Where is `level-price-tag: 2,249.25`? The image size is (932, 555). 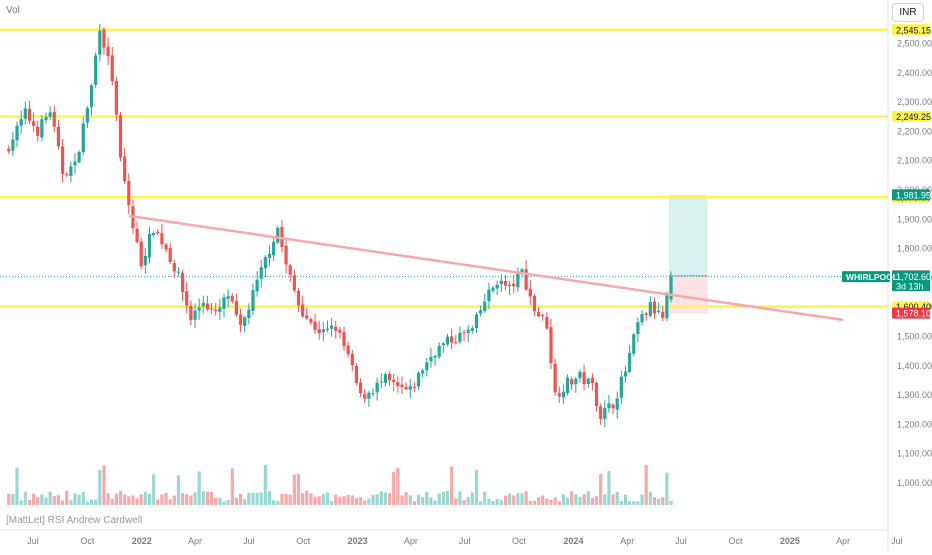 level-price-tag: 2,249.25 is located at coordinates (911, 116).